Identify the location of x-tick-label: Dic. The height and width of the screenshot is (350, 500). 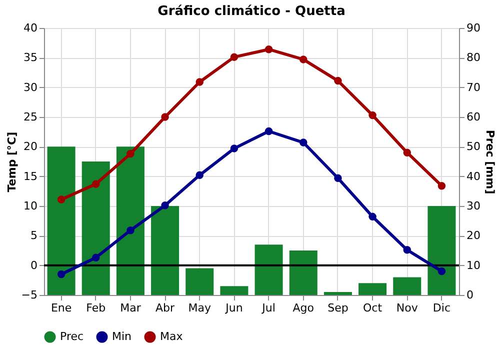
(441, 308).